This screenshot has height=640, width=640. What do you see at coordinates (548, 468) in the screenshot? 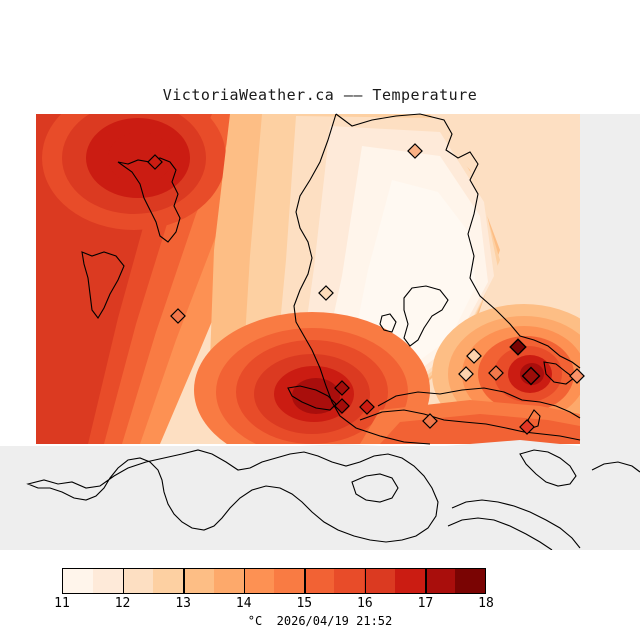
I see `coast-mainland-bay` at bounding box center [548, 468].